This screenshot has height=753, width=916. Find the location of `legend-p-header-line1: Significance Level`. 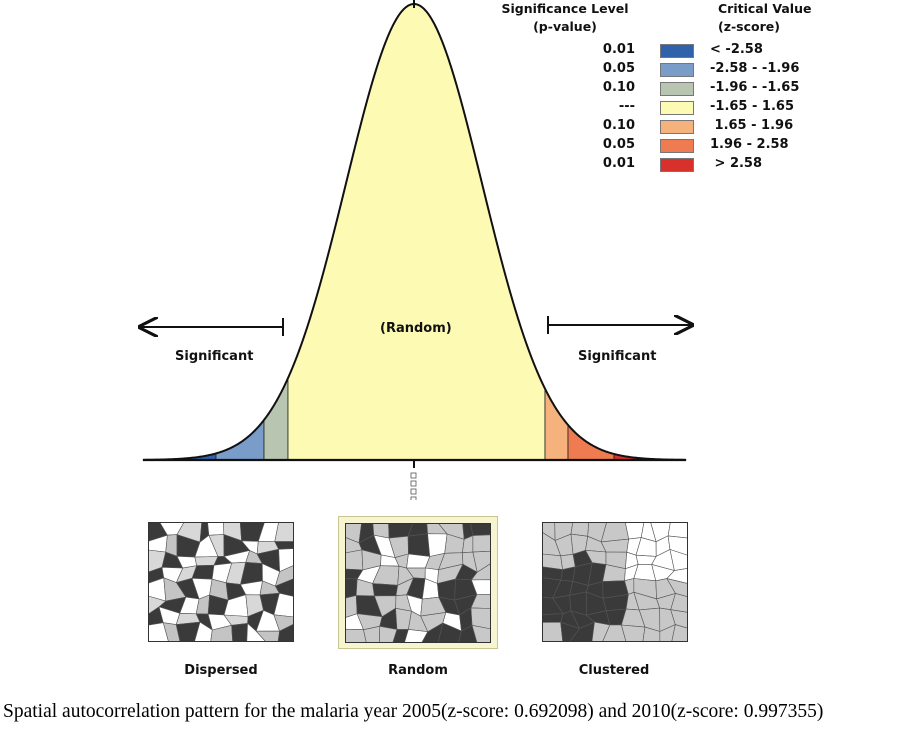

legend-p-header-line1: Significance Level is located at coordinates (565, 8).